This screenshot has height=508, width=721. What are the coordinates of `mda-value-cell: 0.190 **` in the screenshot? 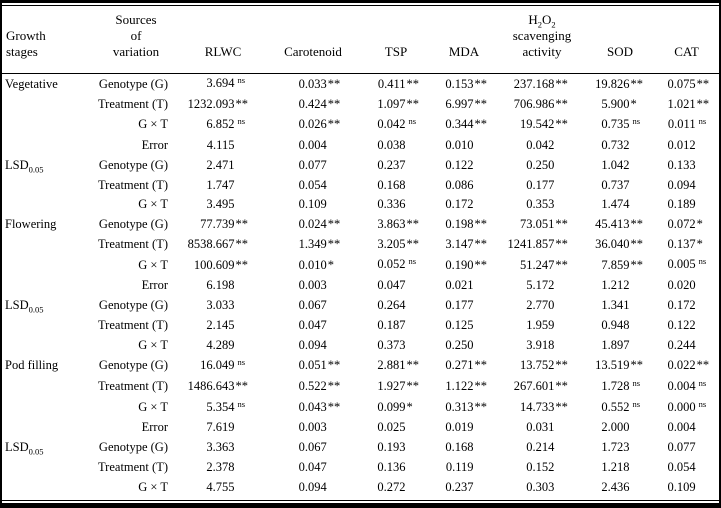 It's located at (466, 264).